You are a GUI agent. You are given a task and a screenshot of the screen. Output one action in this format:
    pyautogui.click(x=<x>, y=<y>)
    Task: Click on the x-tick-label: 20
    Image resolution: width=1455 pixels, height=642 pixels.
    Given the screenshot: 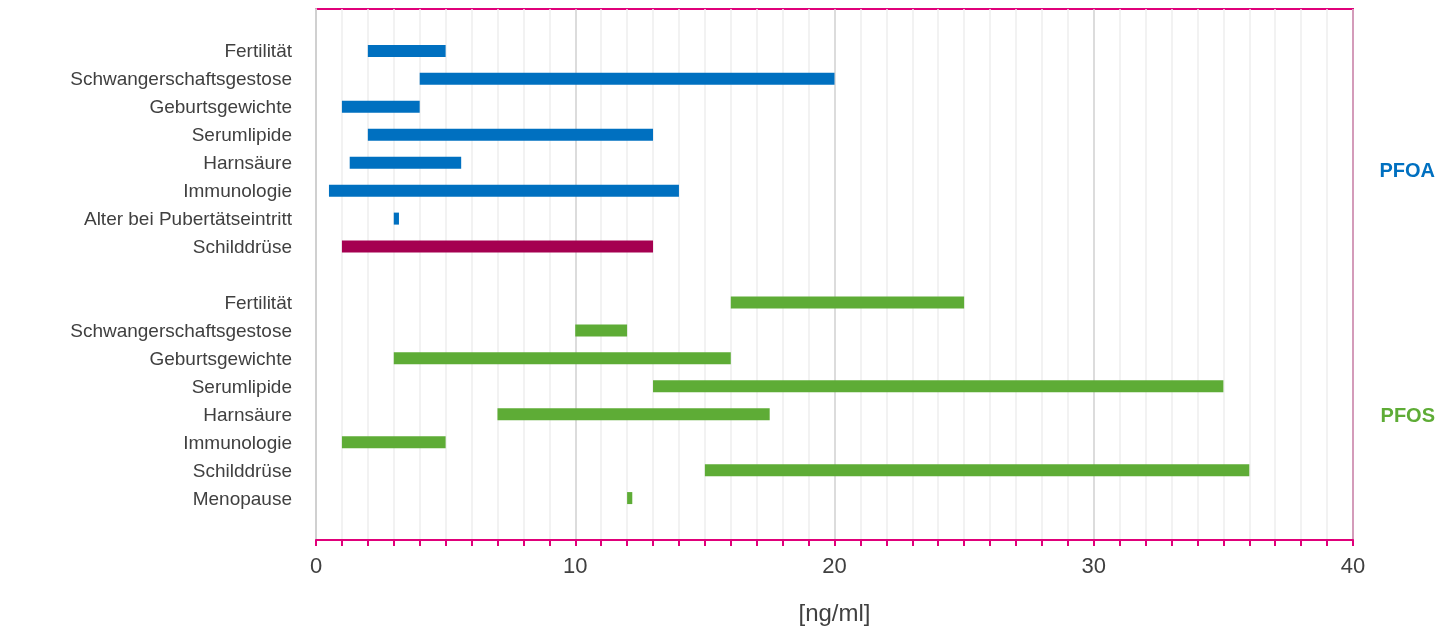 What is the action you would take?
    pyautogui.click(x=834, y=565)
    